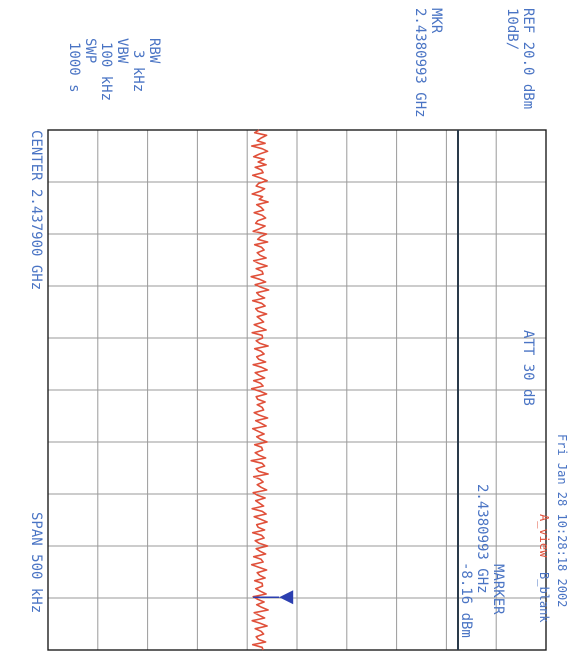 The height and width of the screenshot is (656, 571). What do you see at coordinates (498, 589) in the screenshot?
I see `marker-title: MARKER` at bounding box center [498, 589].